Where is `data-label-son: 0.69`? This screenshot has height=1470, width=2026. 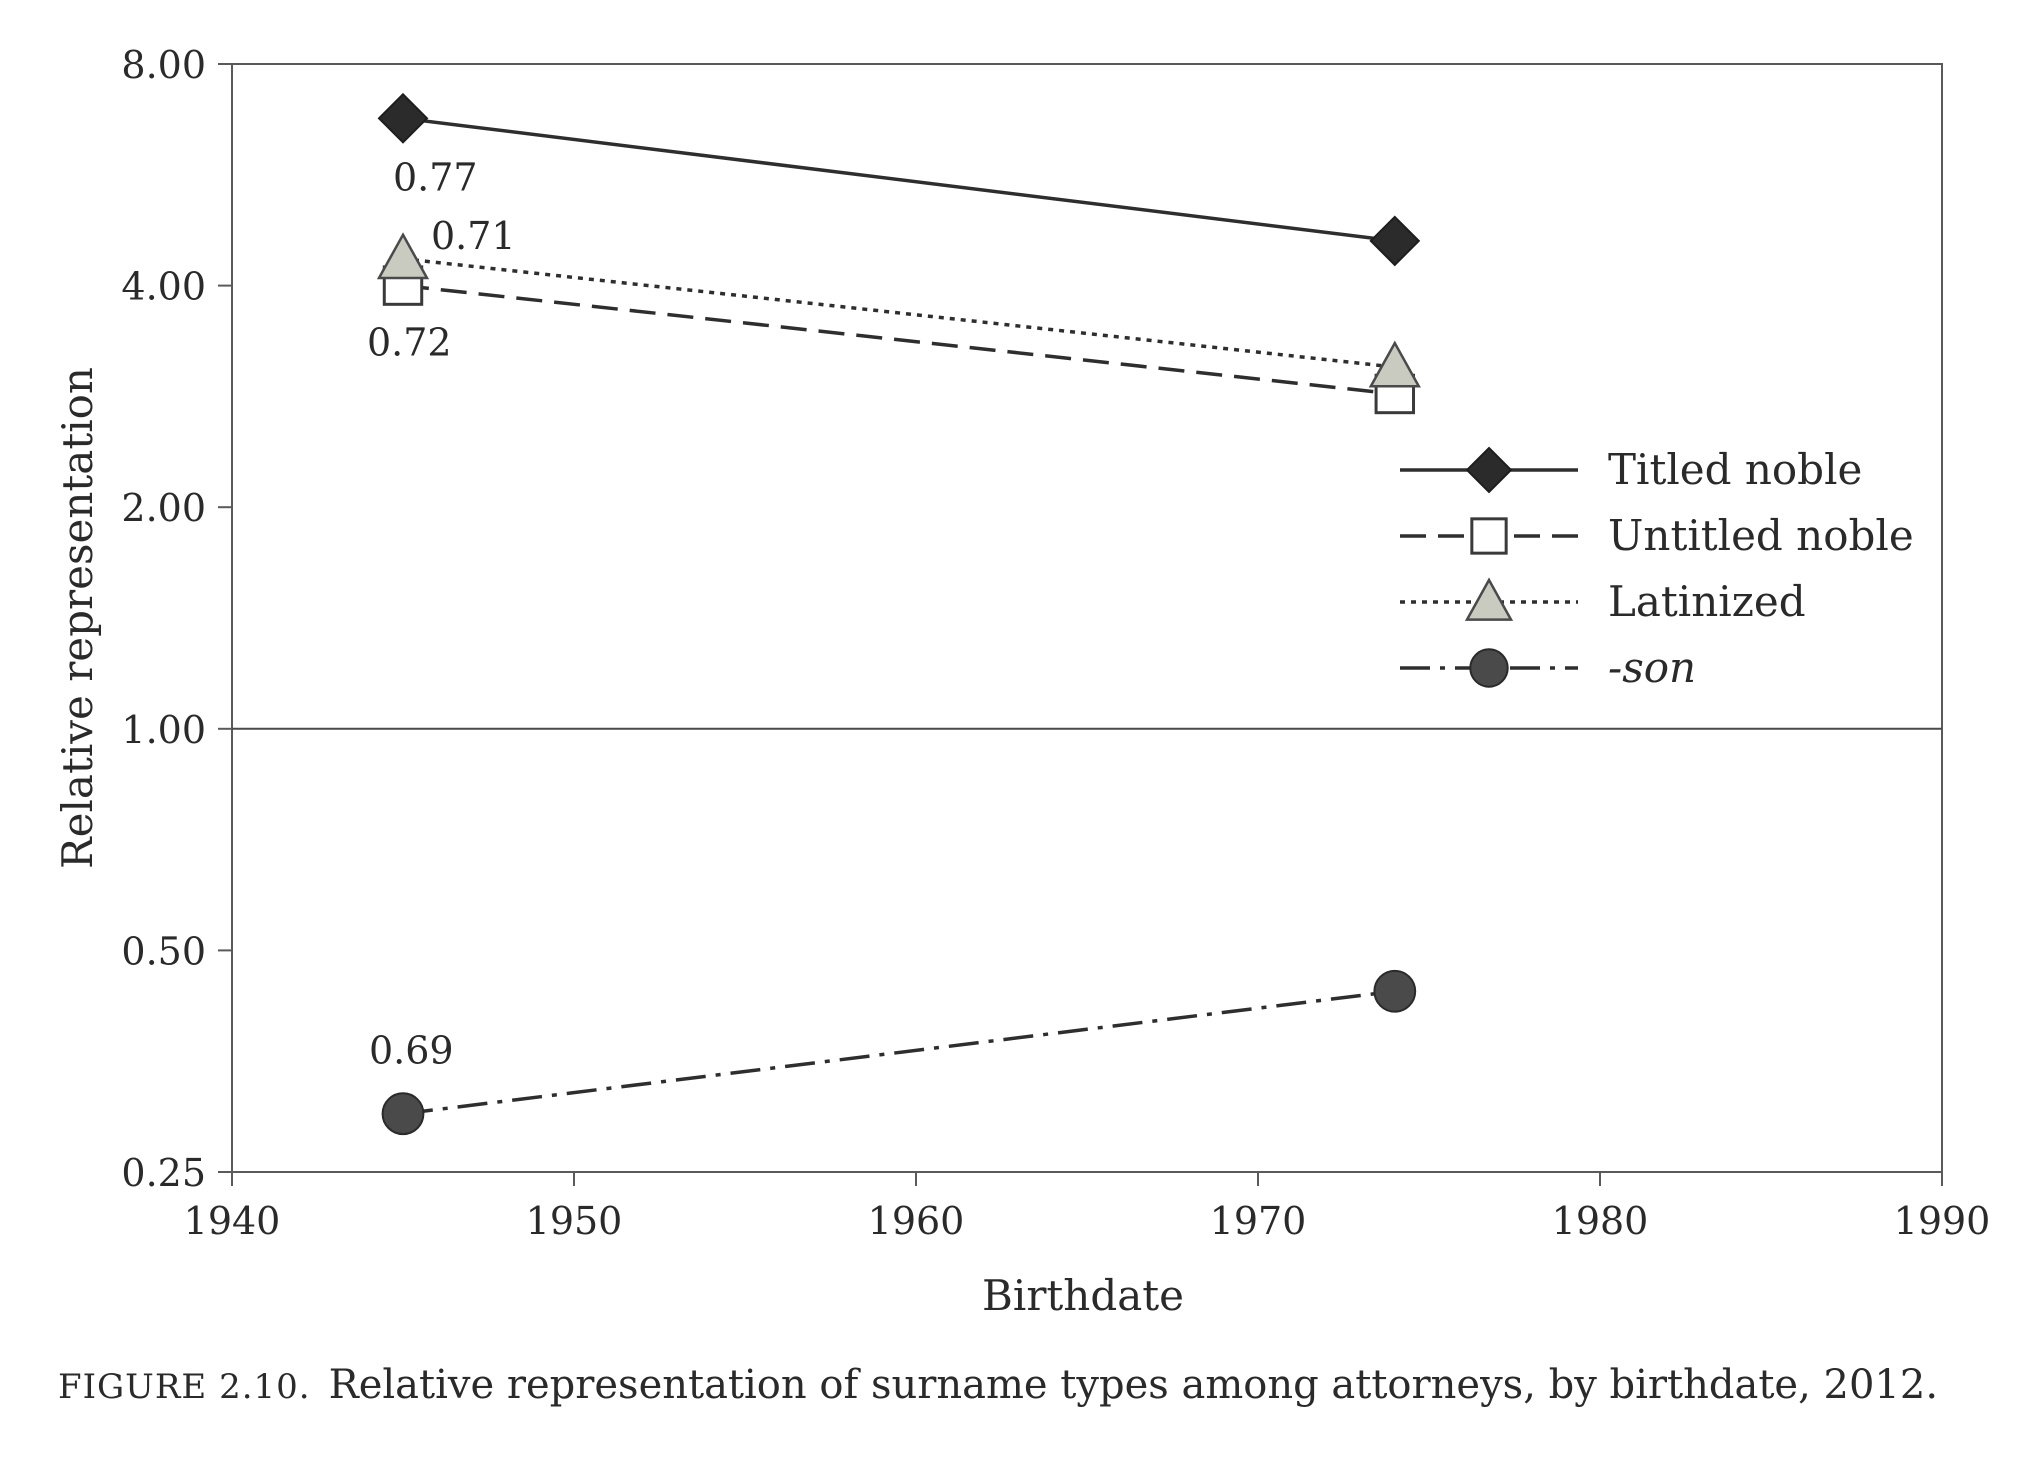 data-label-son: 0.69 is located at coordinates (411, 1051).